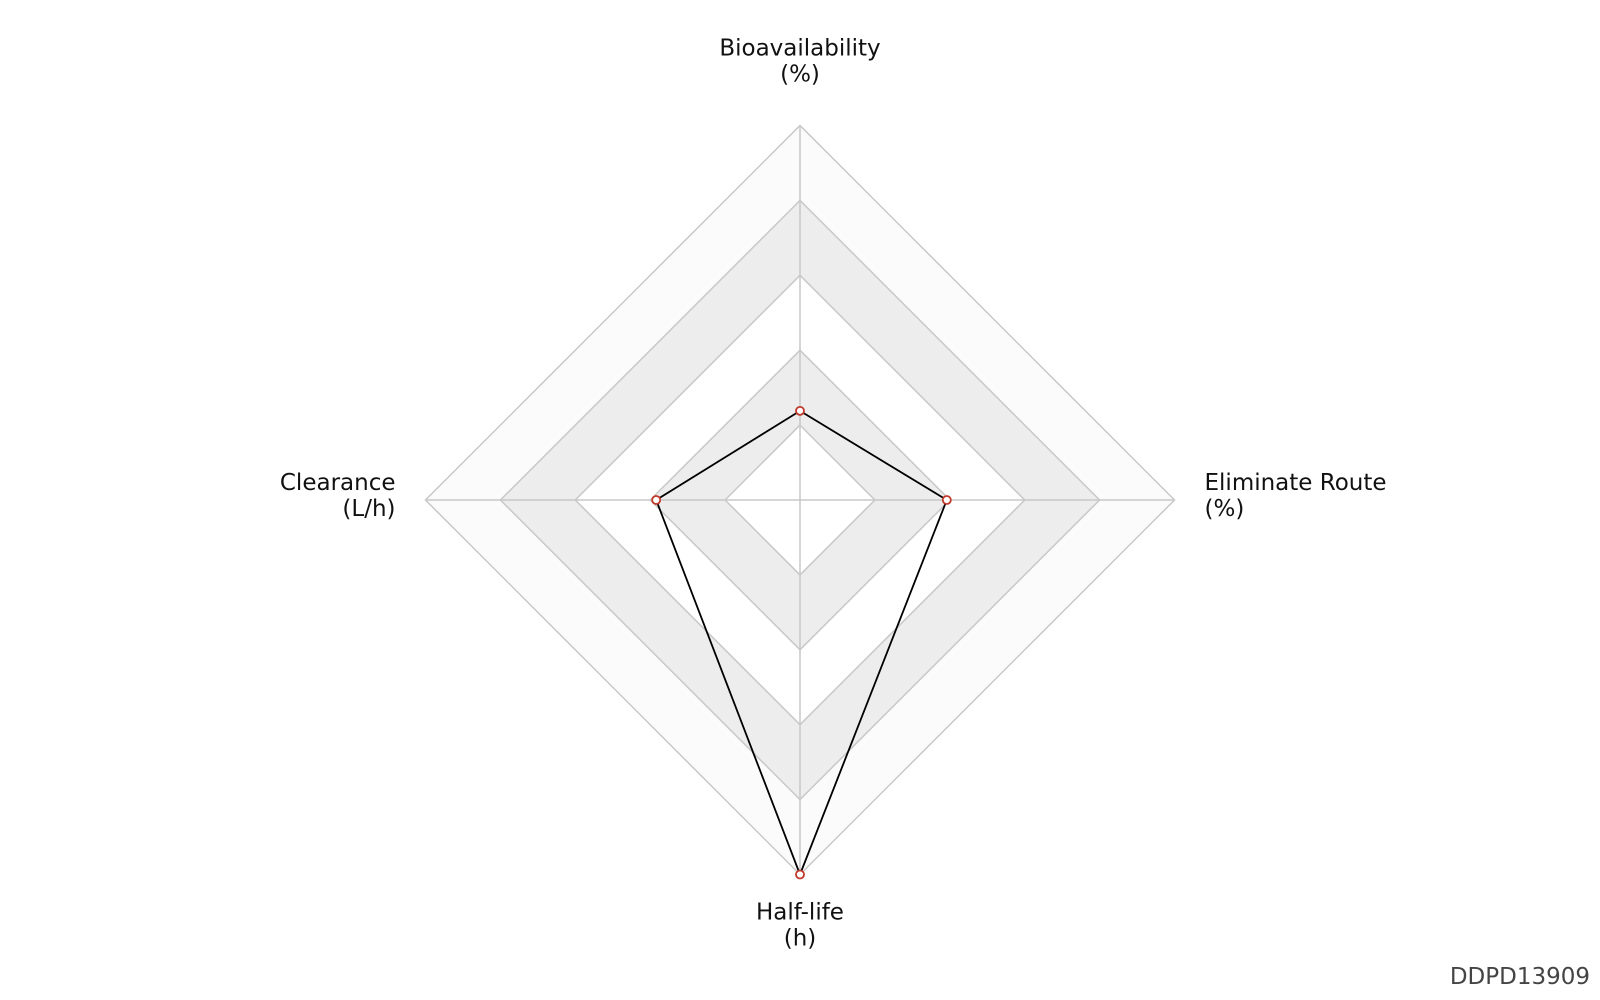 Image resolution: width=1600 pixels, height=1000 pixels. Describe the element at coordinates (1520, 977) in the screenshot. I see `id-label: DDPD13909` at that location.